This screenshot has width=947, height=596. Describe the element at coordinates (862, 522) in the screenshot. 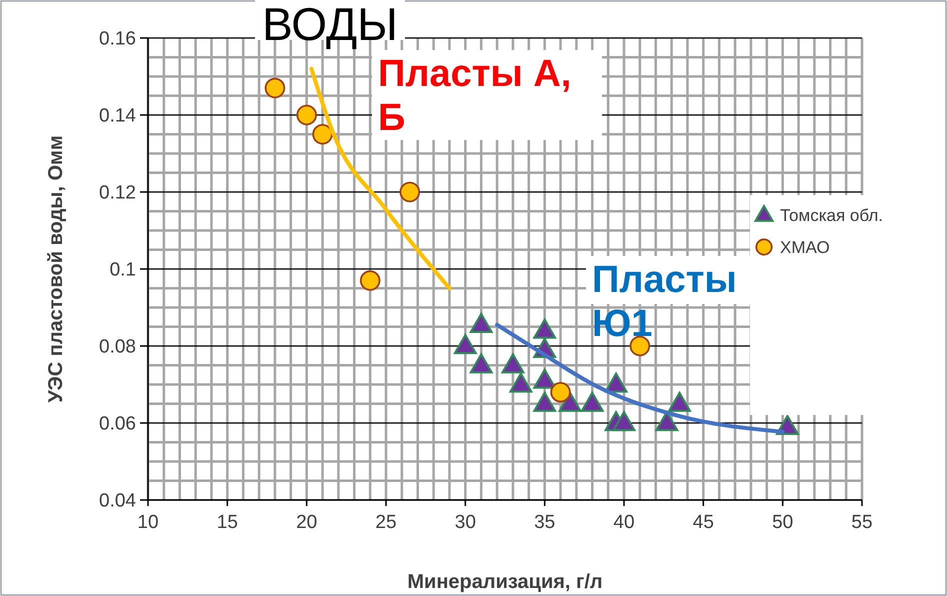

I see `x-tick-label: 55` at that location.